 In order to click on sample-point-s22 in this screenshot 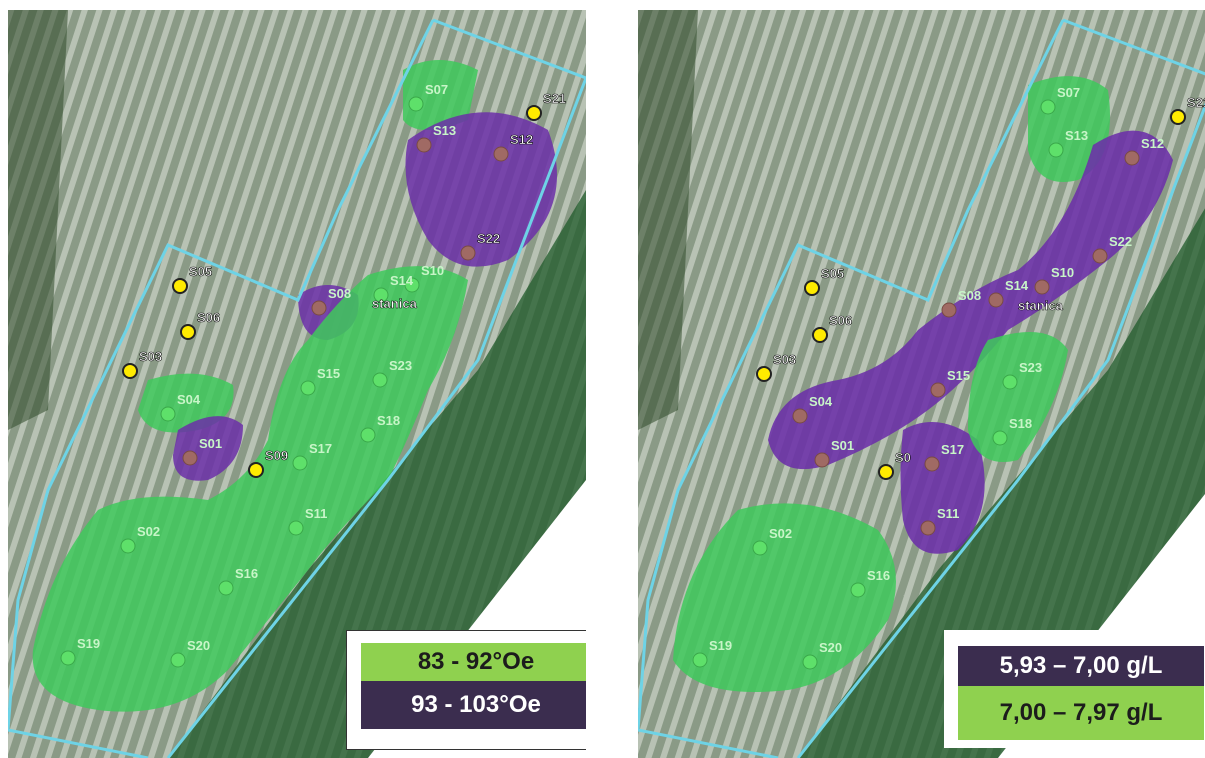, I will do `click(468, 253)`.